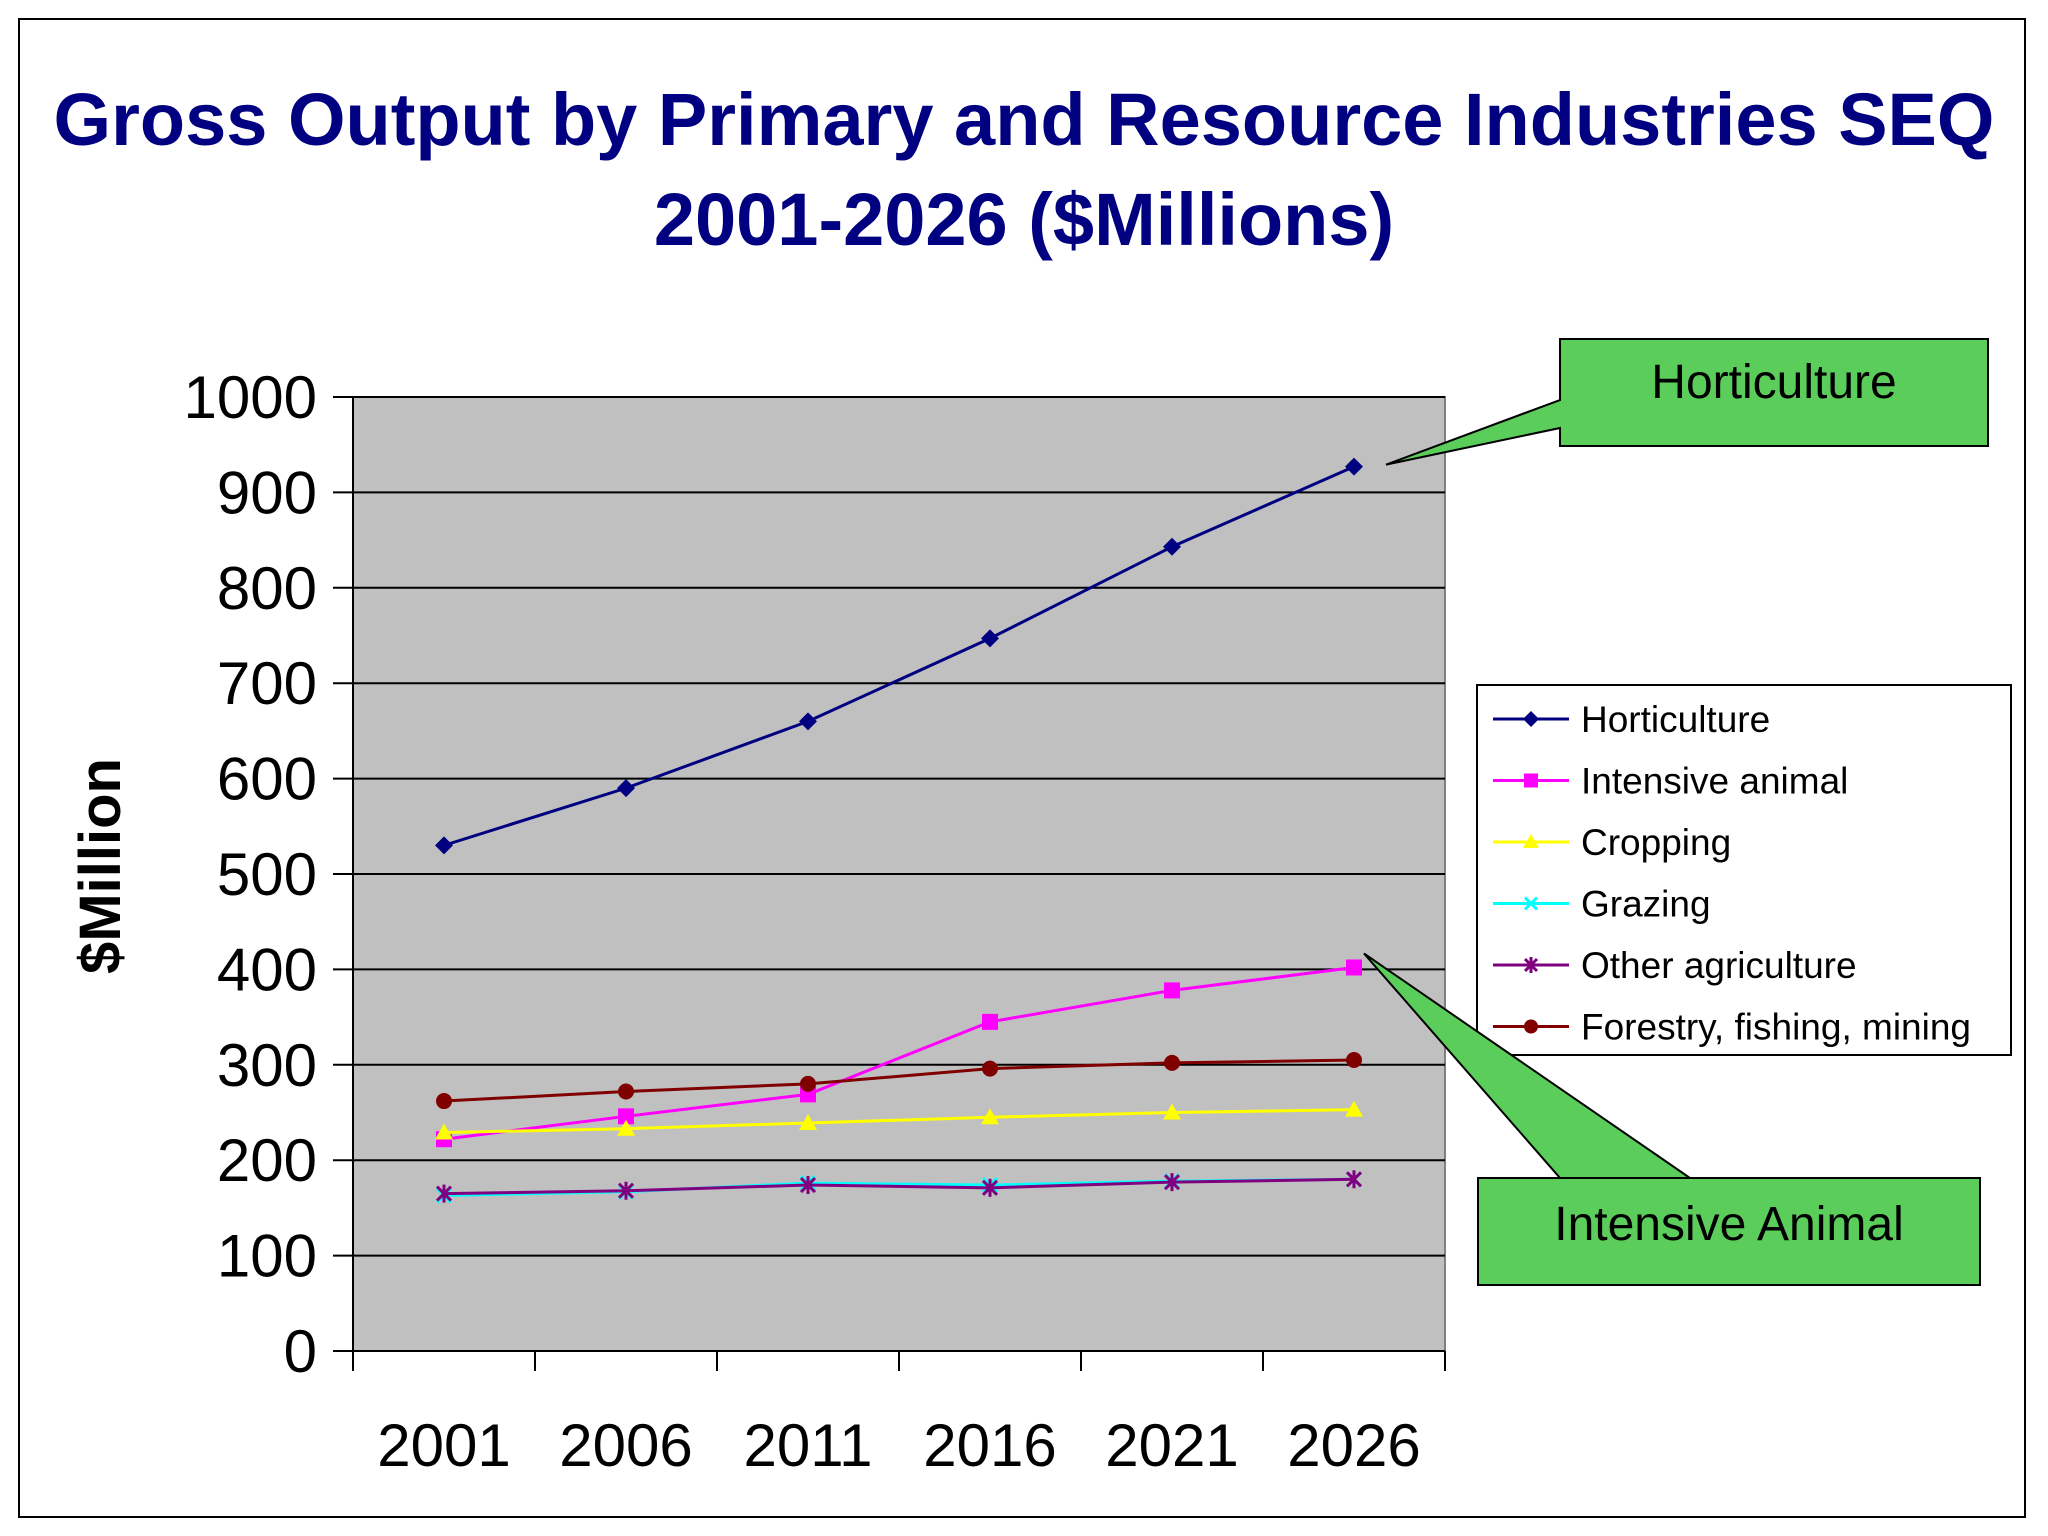 The width and height of the screenshot is (2048, 1536). Describe the element at coordinates (1776, 1027) in the screenshot. I see `legend-label: Forestry, fishing, mining` at that location.